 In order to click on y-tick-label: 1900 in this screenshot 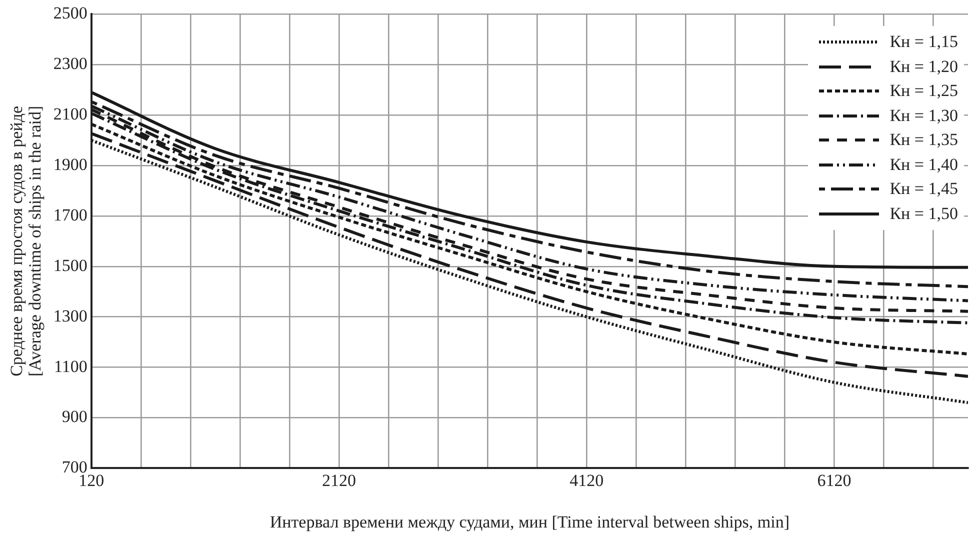, I will do `click(70, 164)`.